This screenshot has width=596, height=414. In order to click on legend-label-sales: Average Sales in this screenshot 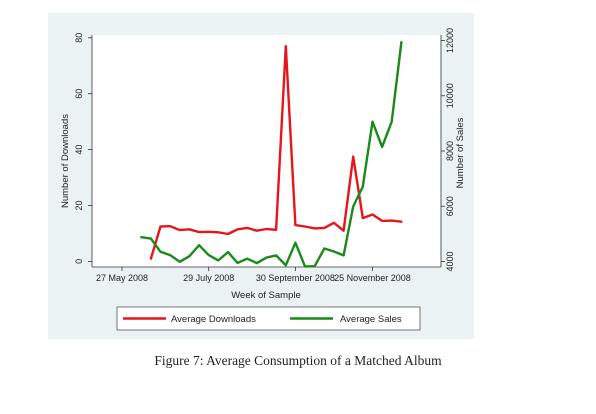, I will do `click(371, 319)`.